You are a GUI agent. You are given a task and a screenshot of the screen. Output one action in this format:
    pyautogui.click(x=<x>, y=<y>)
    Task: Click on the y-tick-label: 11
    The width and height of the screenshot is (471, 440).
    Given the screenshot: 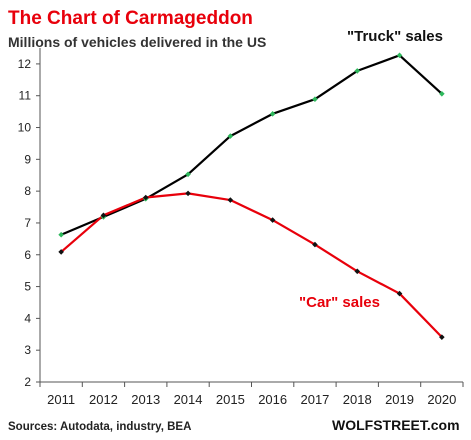 What is the action you would take?
    pyautogui.click(x=25, y=96)
    